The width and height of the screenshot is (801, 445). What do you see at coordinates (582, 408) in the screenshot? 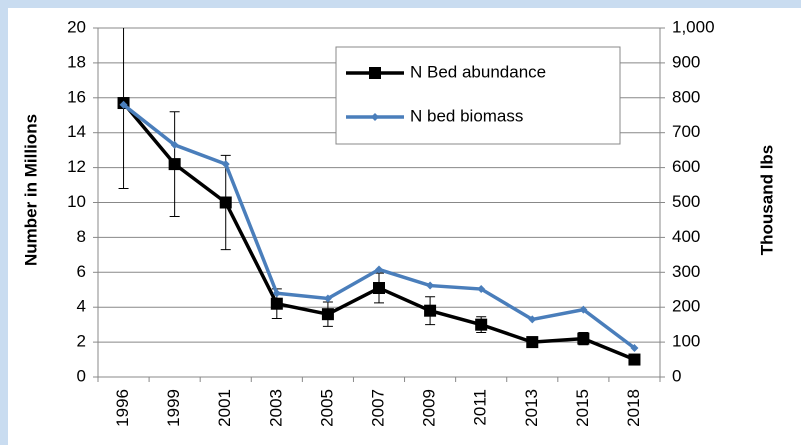
I see `x-tick-label: 2015` at bounding box center [582, 408].